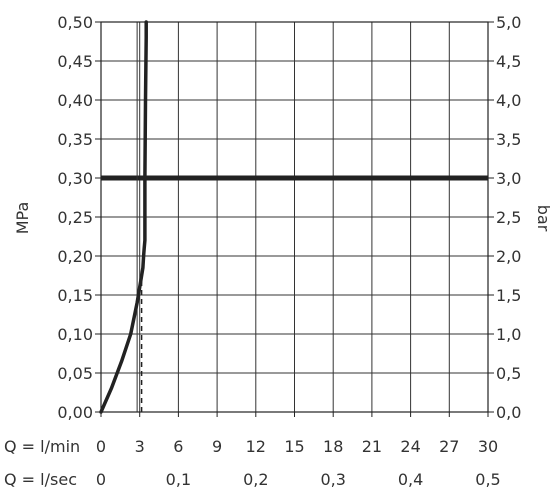 Image resolution: width=560 pixels, height=504 pixels. I want to click on right-tick-label: 0,5, so click(508, 373).